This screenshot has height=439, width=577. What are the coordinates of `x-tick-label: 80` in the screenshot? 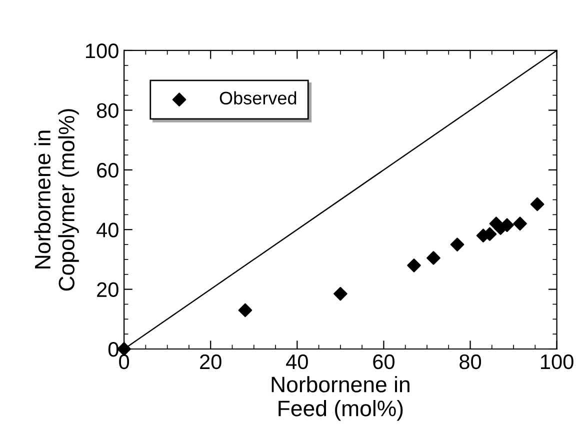 It's located at (471, 362).